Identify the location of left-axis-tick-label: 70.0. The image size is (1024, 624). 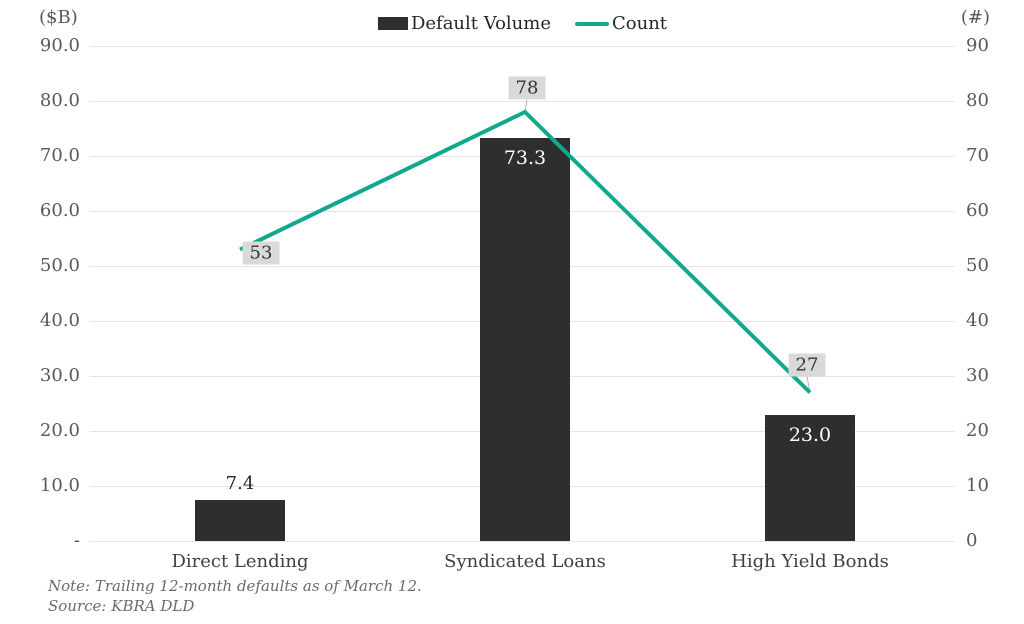
(59, 155).